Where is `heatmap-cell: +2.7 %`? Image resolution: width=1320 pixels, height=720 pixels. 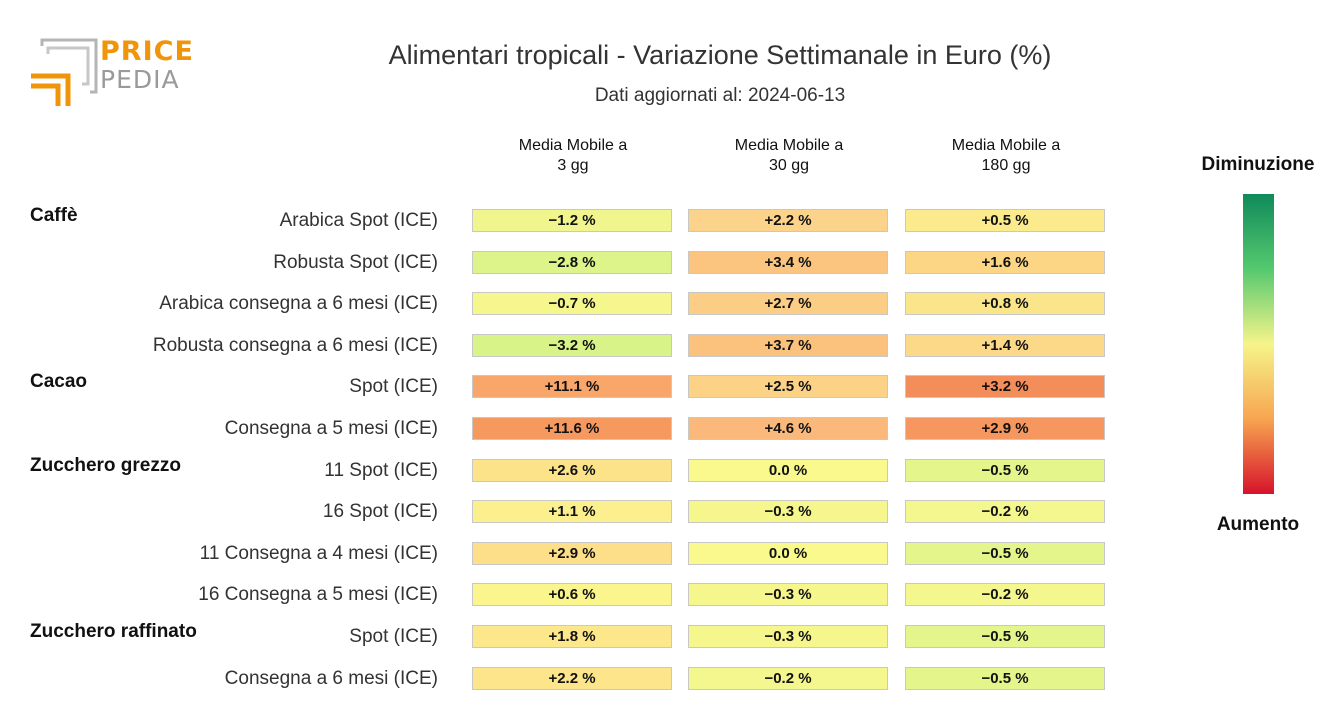
heatmap-cell: +2.7 % is located at coordinates (788, 304).